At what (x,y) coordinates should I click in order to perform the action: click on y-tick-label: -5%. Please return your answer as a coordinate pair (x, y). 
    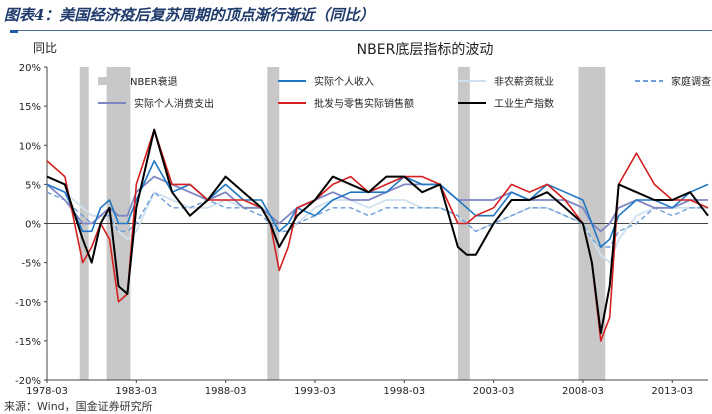
    Looking at the image, I should click on (31, 264).